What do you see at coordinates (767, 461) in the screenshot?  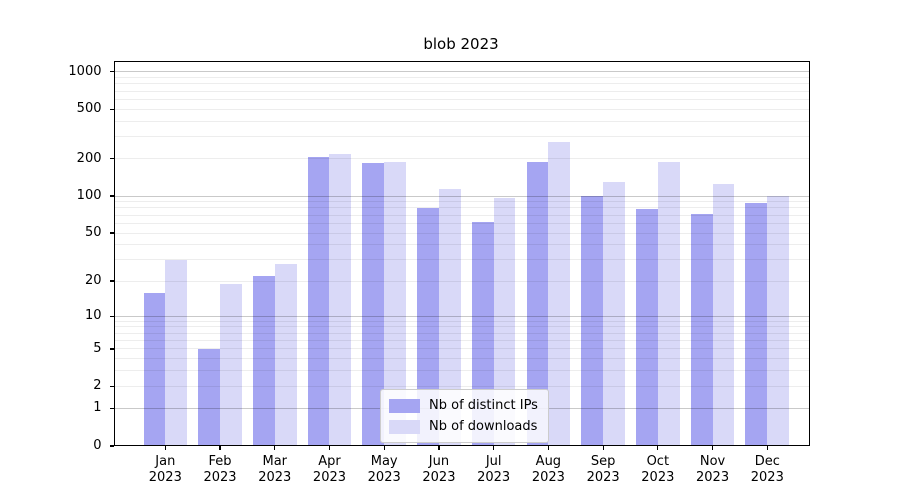 I see `x-tick-label-line: Dec` at bounding box center [767, 461].